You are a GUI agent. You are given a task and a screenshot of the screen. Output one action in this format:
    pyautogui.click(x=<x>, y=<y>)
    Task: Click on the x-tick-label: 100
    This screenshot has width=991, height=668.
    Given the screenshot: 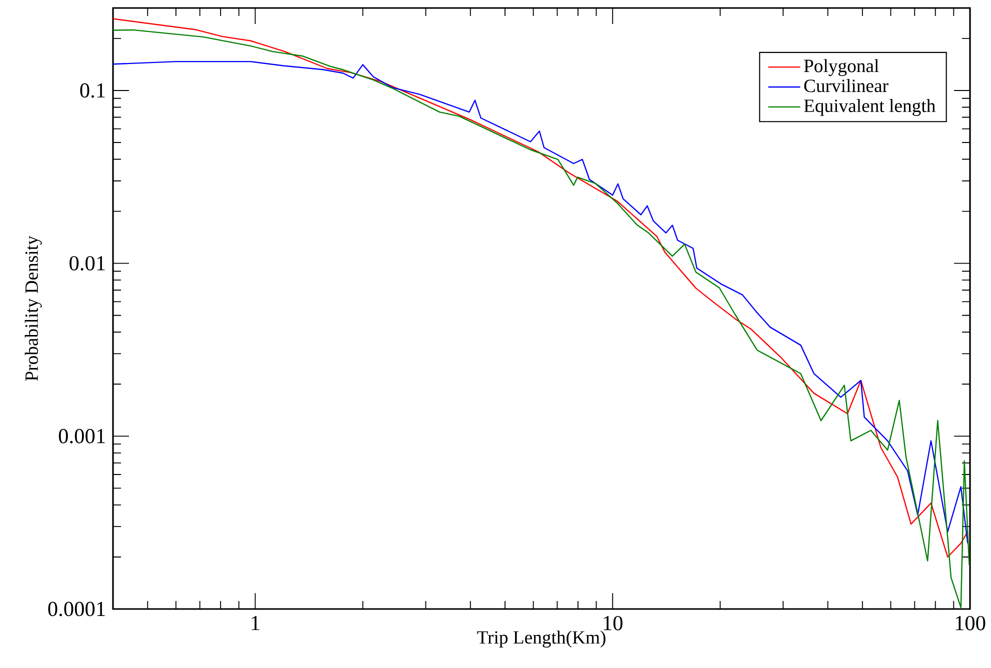 What is the action you would take?
    pyautogui.click(x=971, y=623)
    